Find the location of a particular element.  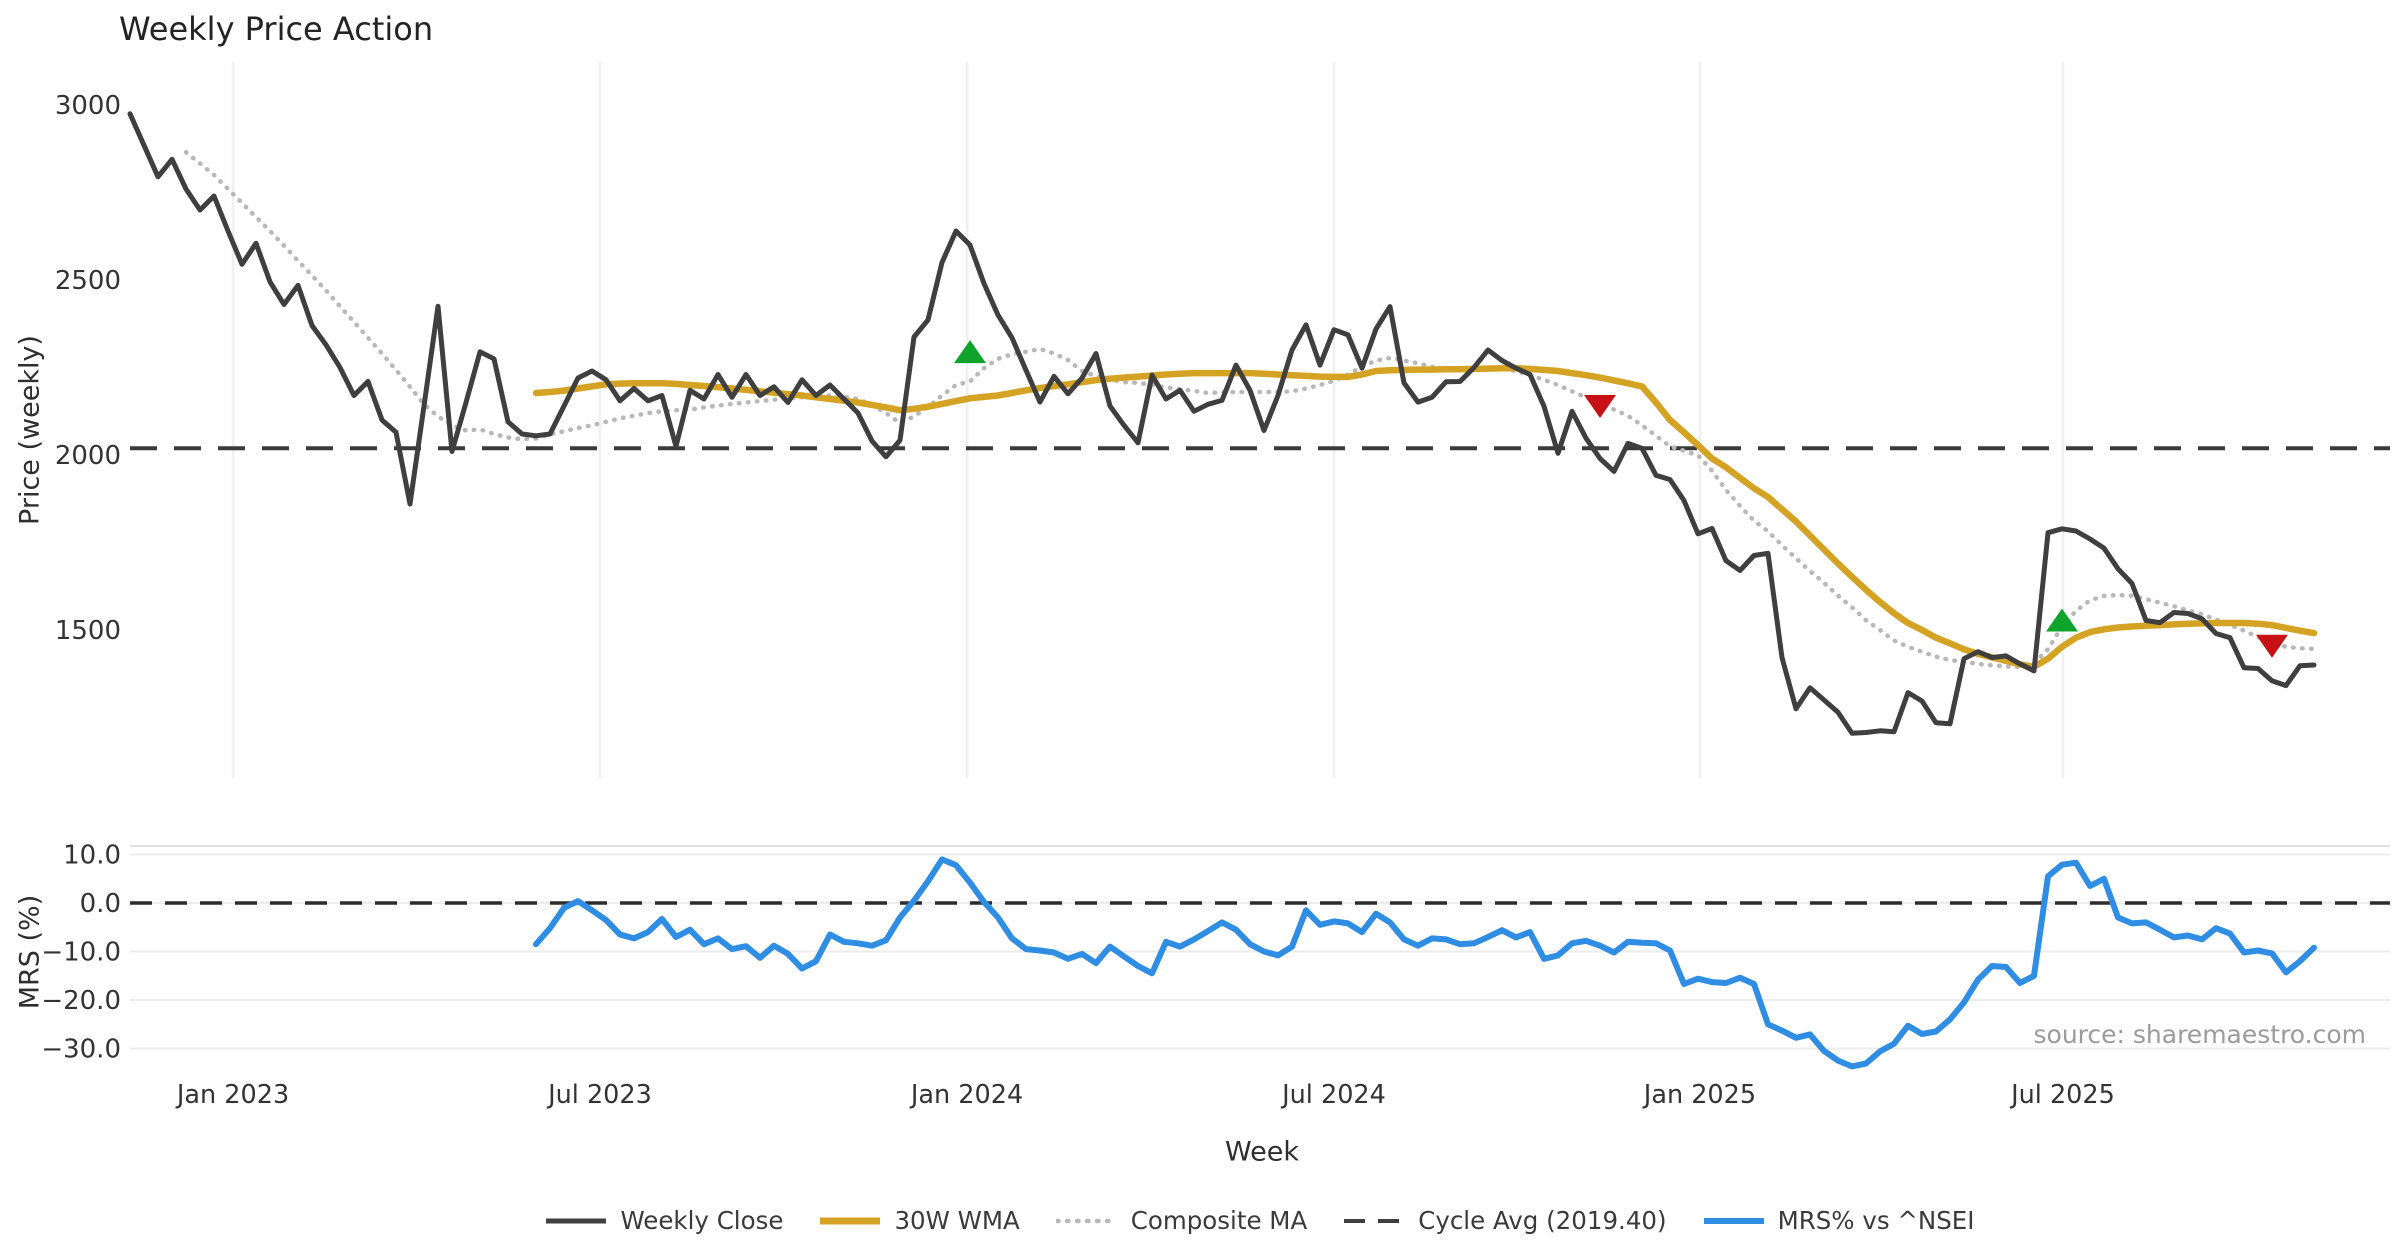

x-axis-title: Week is located at coordinates (1262, 1152).